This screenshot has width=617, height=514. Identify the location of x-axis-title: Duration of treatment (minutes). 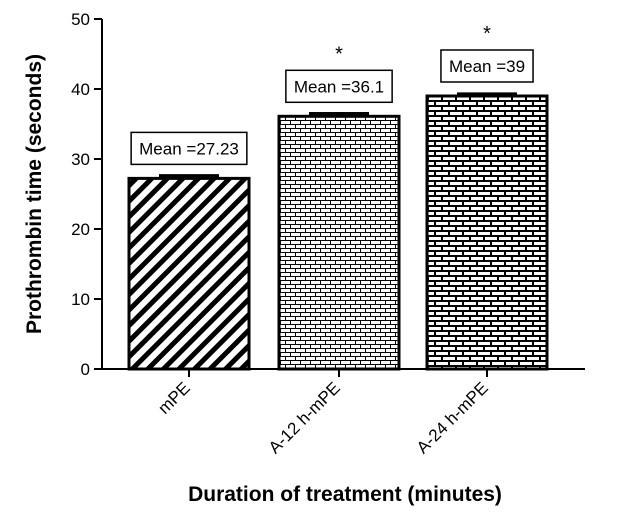
(345, 494).